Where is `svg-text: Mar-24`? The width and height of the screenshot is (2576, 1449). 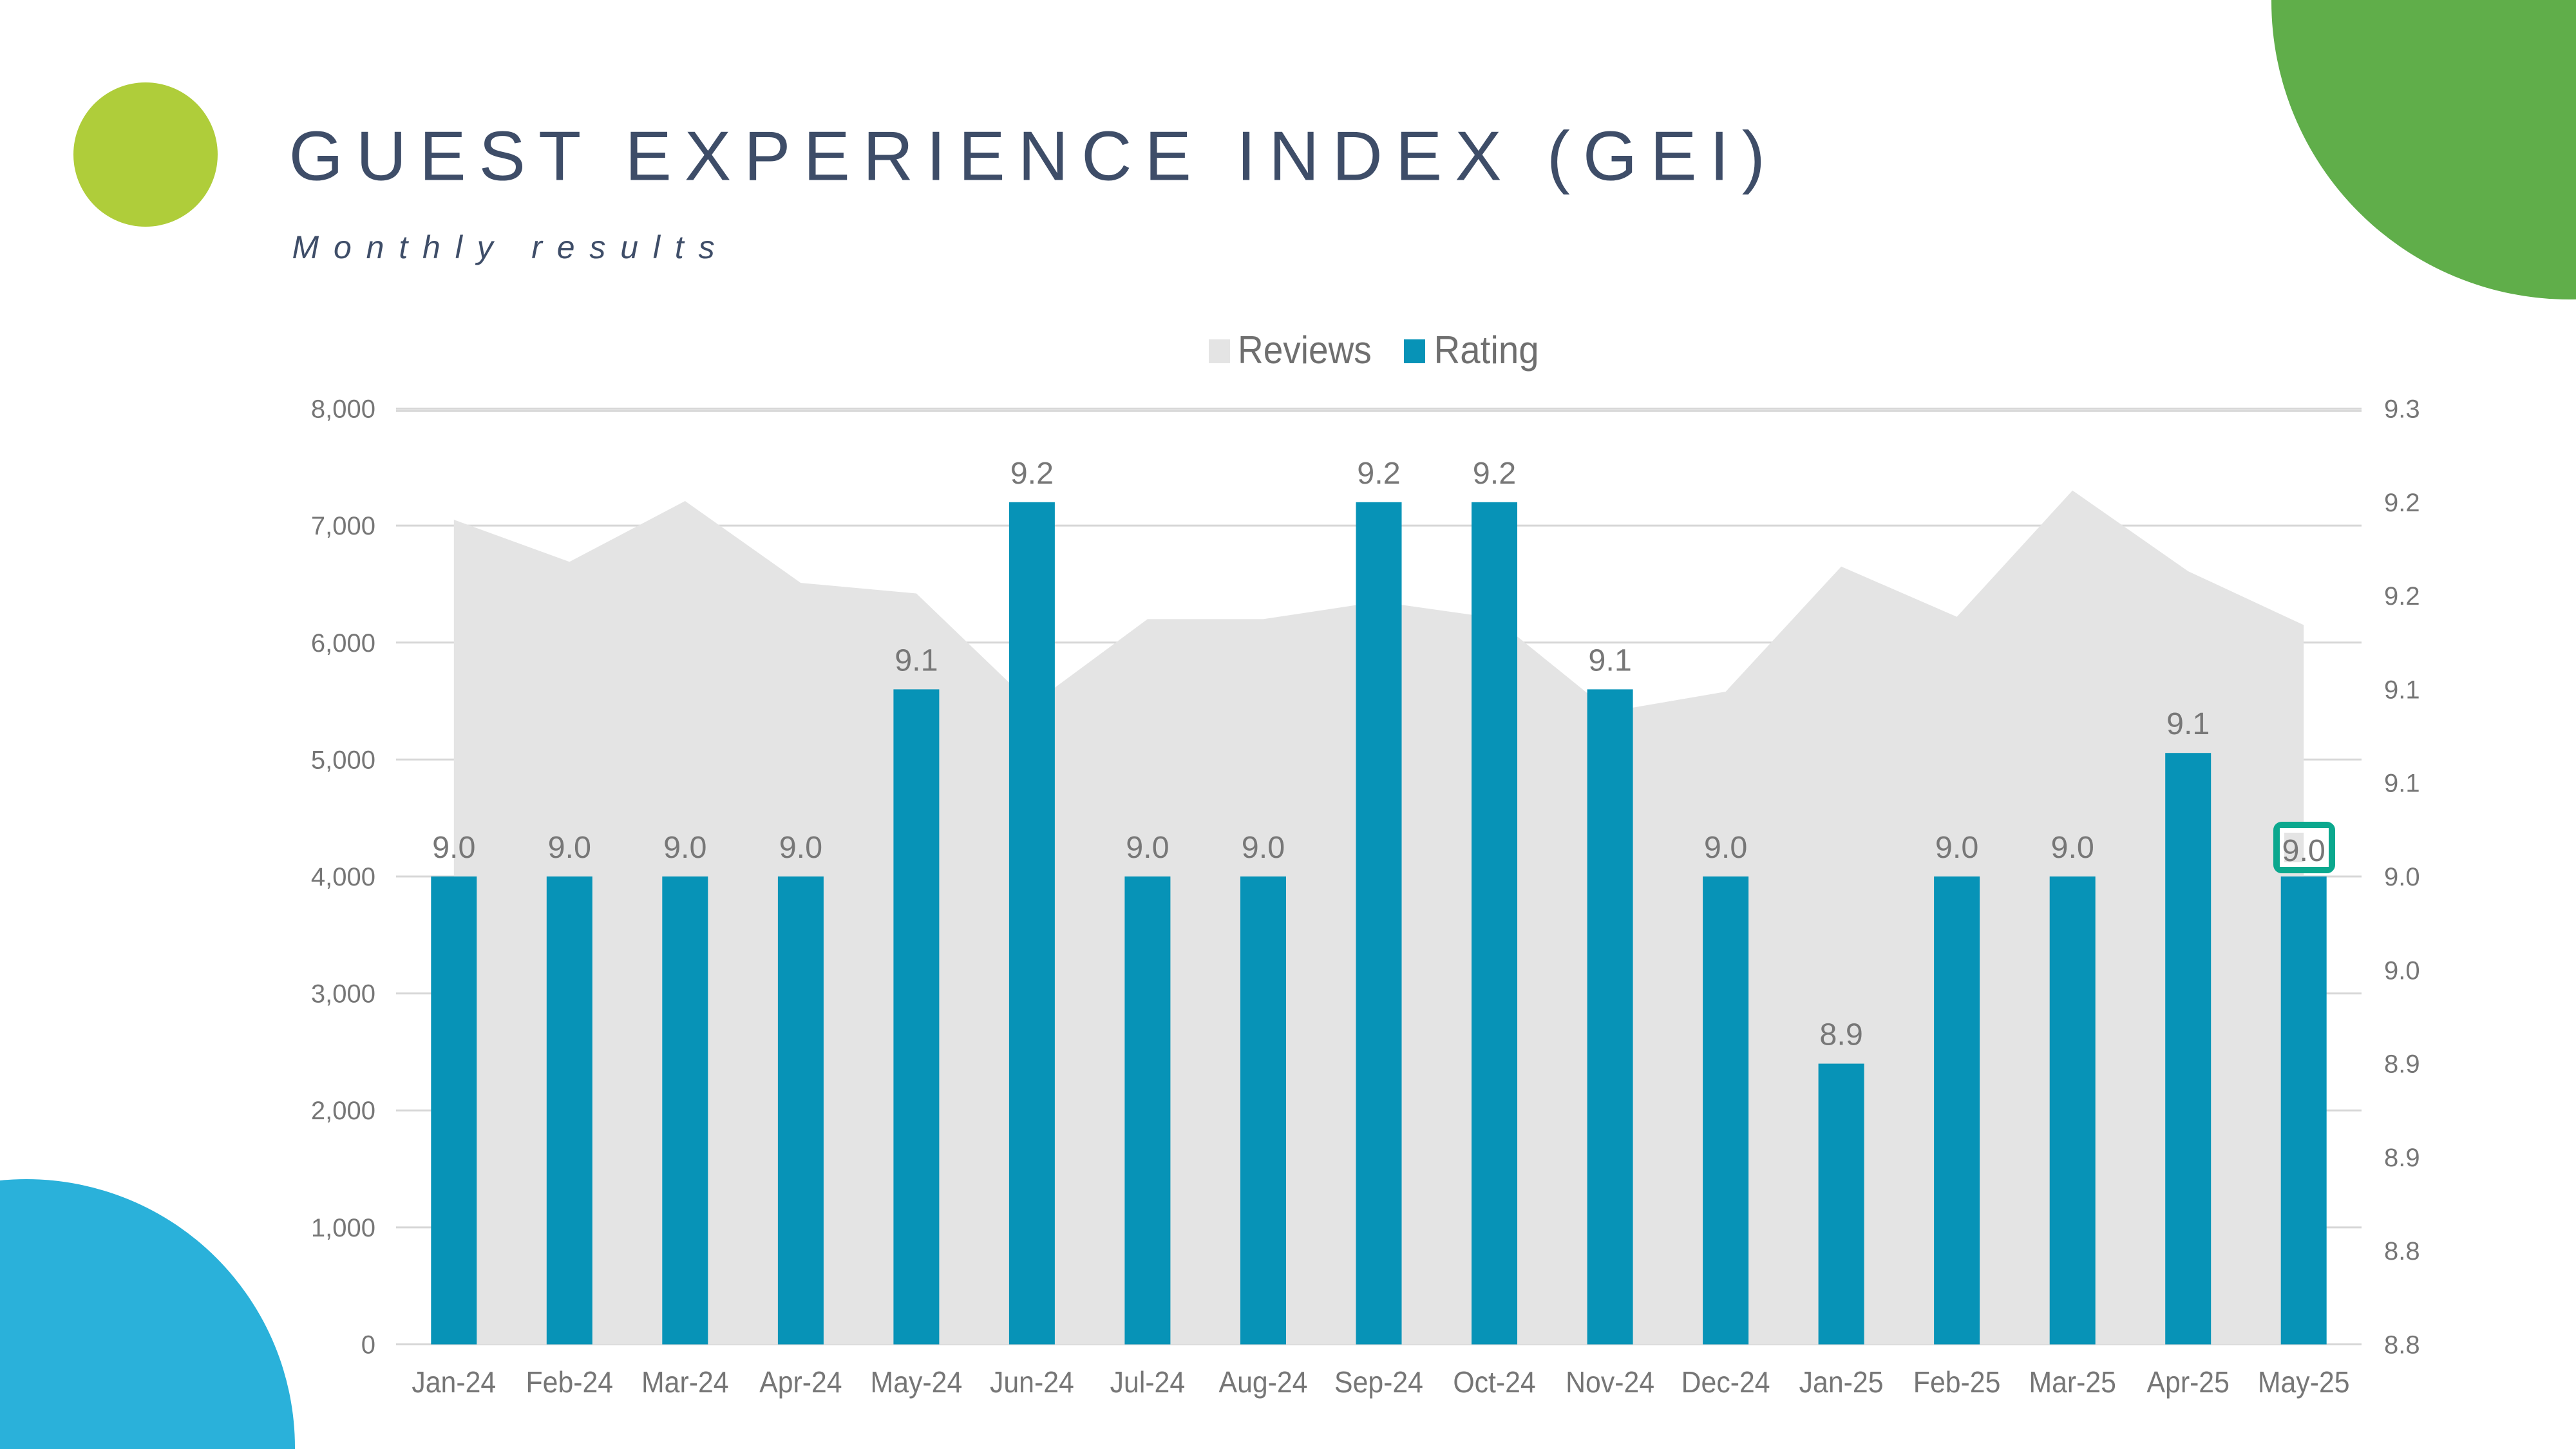 svg-text: Mar-24 is located at coordinates (685, 1382).